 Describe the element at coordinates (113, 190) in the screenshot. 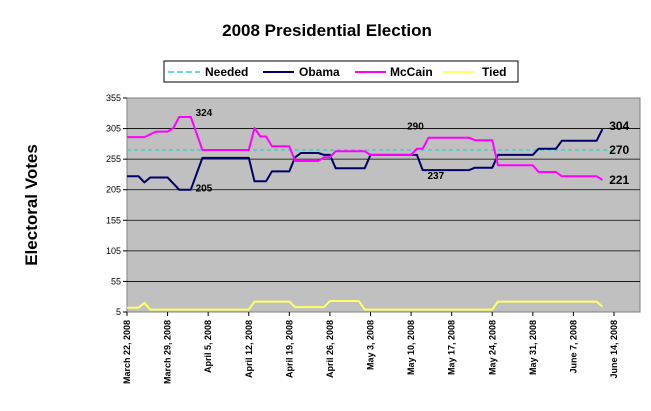

I see `y-tick-label-4: 205` at that location.